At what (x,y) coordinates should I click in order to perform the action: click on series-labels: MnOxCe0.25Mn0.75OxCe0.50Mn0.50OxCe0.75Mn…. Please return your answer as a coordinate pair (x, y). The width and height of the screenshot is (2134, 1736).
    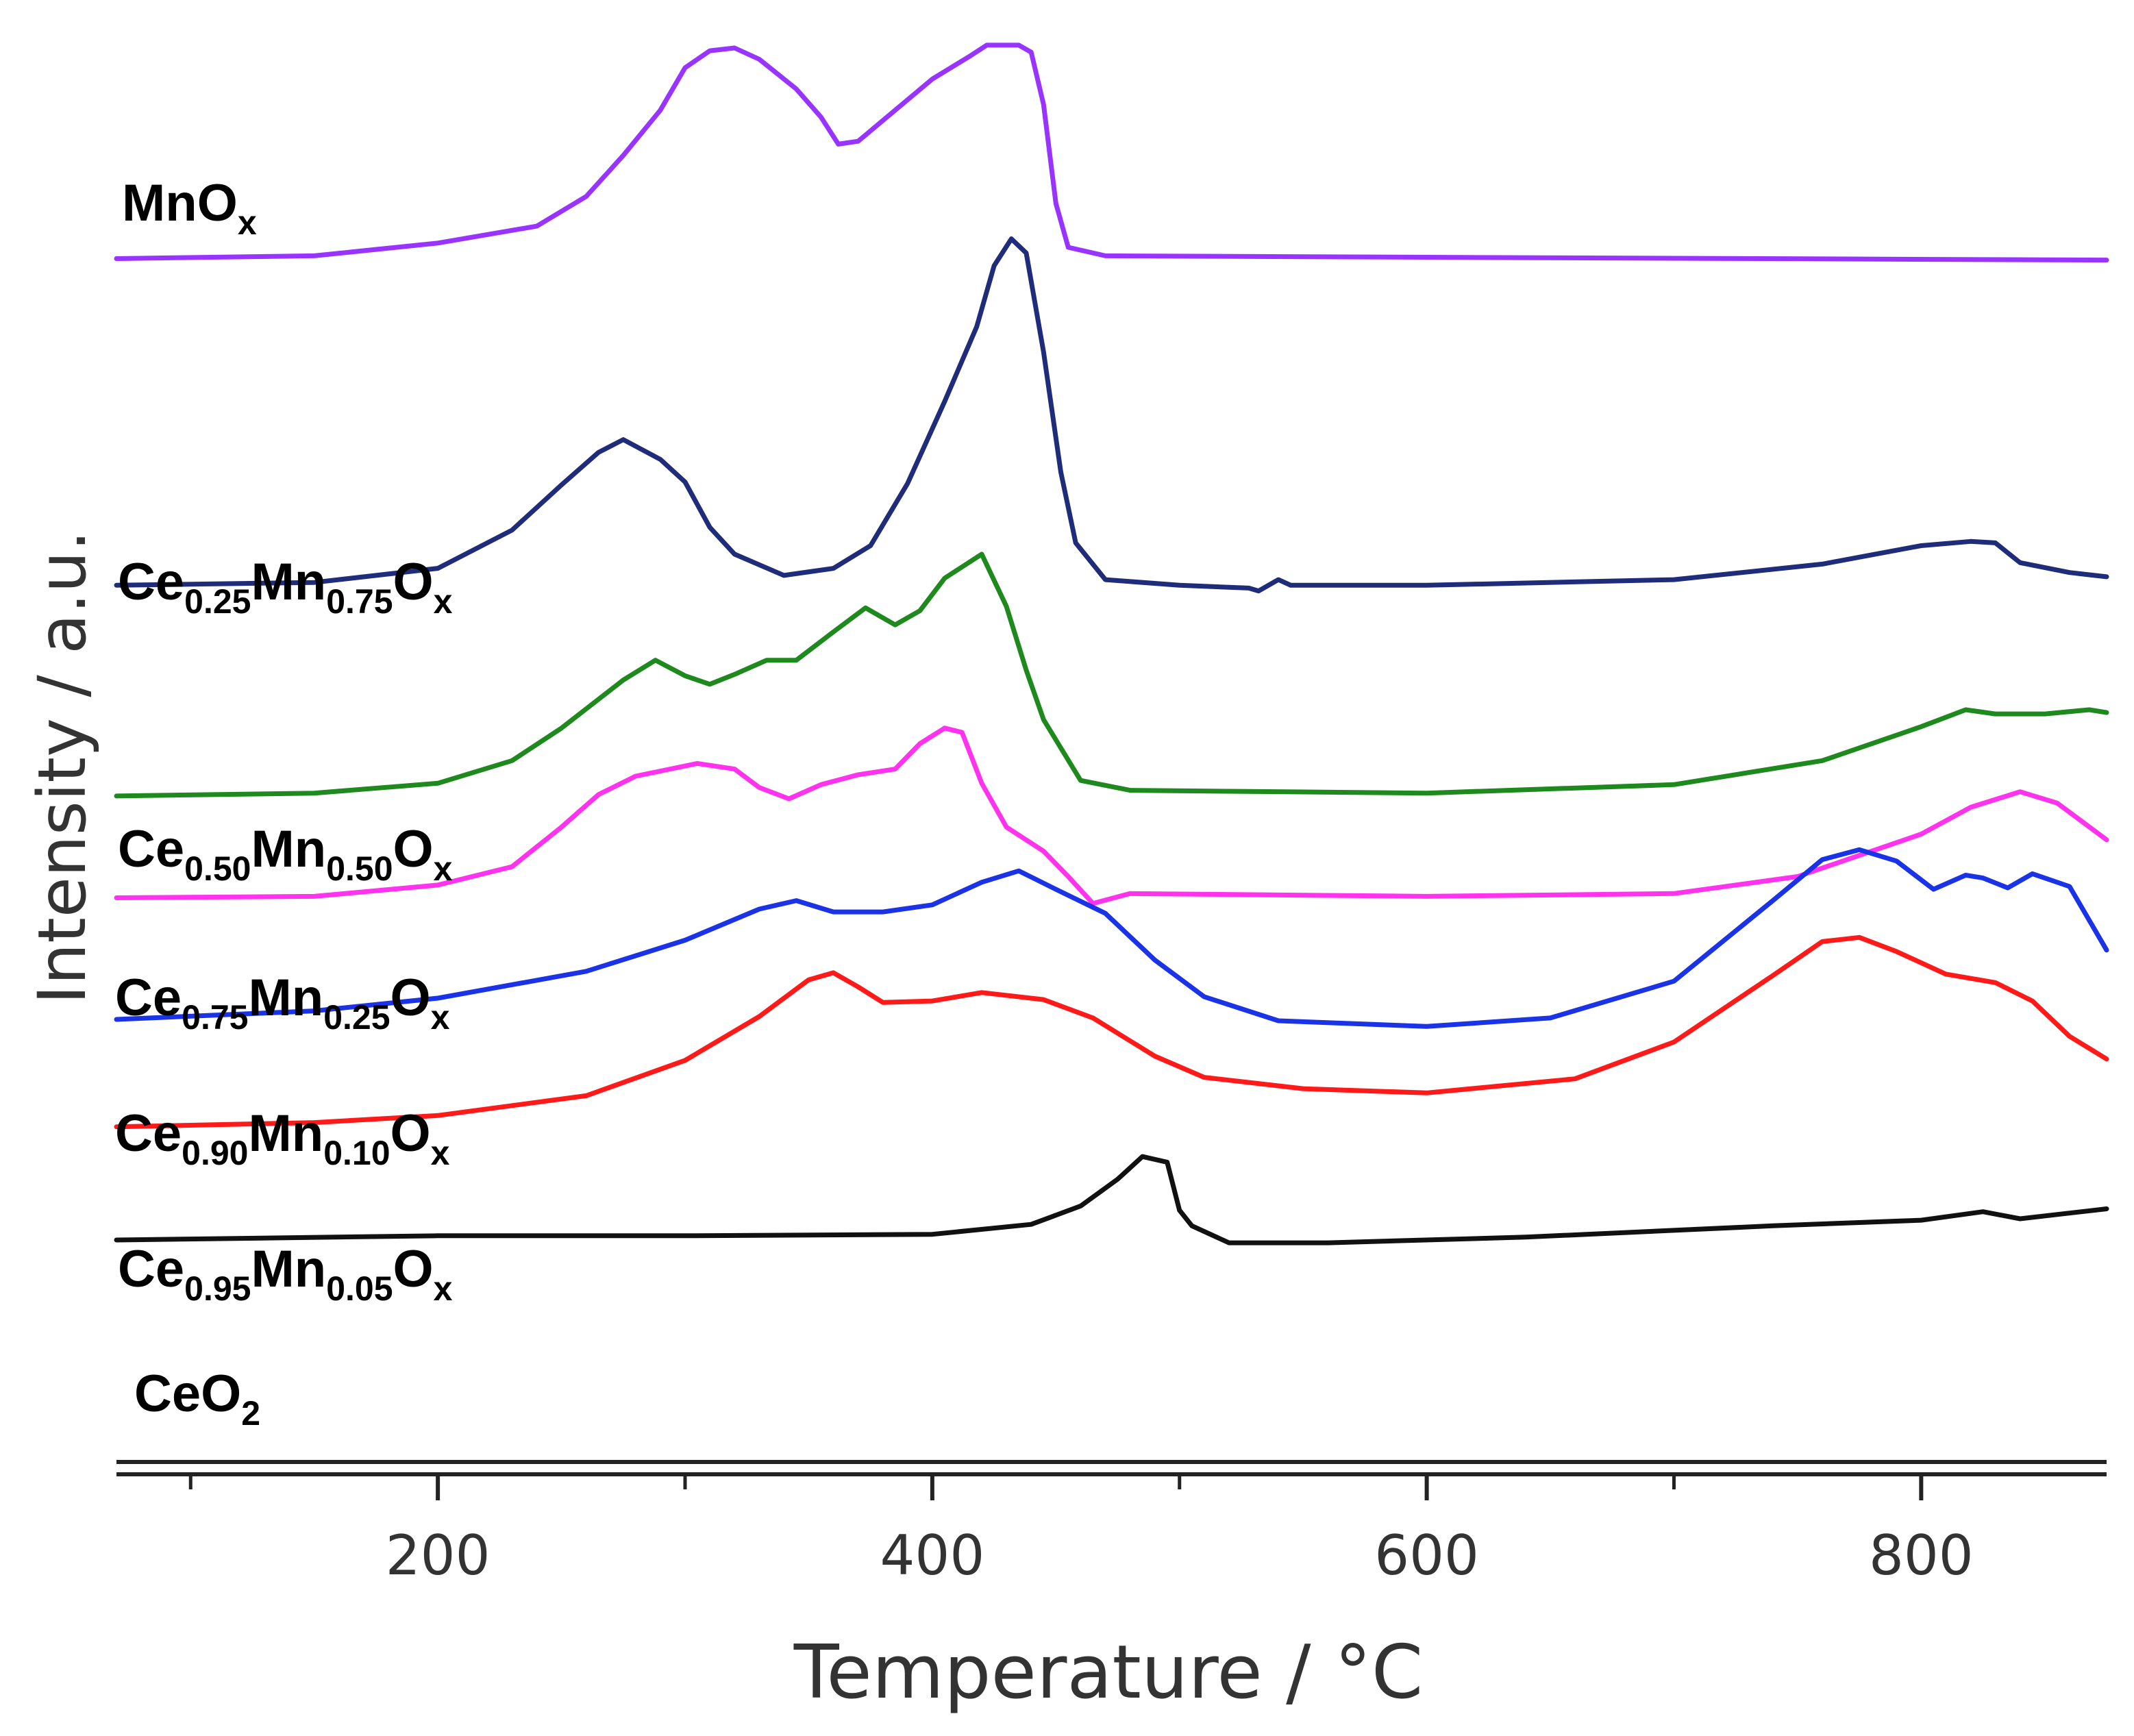
    Looking at the image, I should click on (284, 803).